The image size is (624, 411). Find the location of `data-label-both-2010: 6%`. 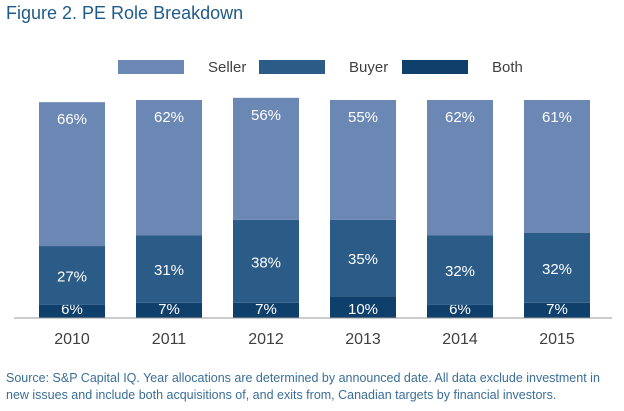

data-label-both-2010: 6% is located at coordinates (72, 309).